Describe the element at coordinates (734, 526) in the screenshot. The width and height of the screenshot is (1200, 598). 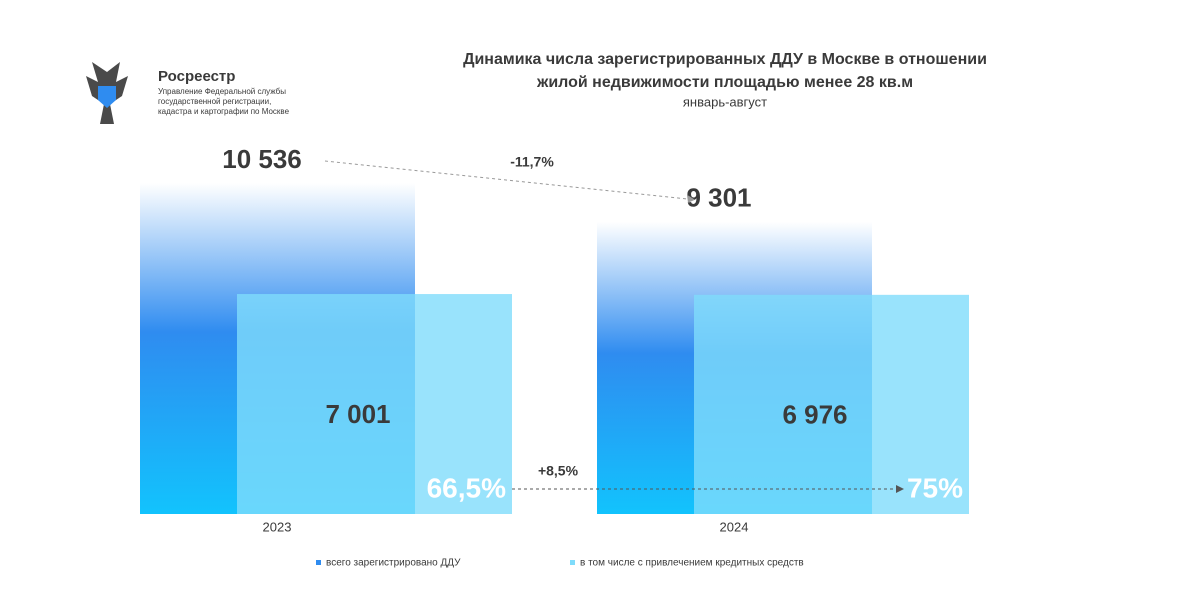
I see `x-tick-label: 2024` at that location.